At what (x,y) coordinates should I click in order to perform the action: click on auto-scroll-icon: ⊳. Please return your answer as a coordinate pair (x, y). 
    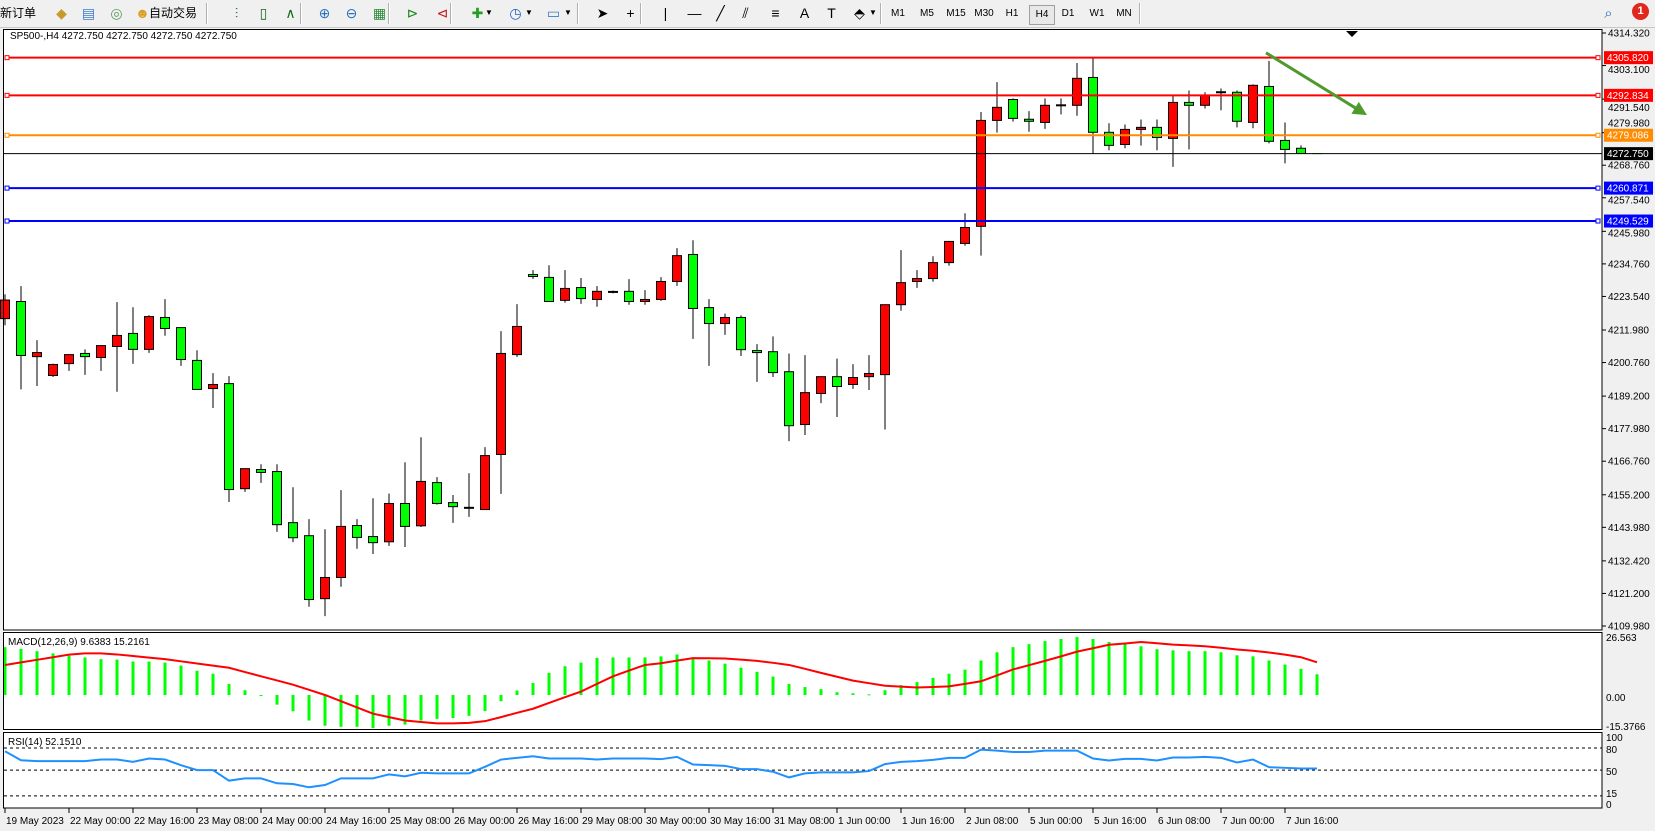
    Looking at the image, I should click on (412, 13).